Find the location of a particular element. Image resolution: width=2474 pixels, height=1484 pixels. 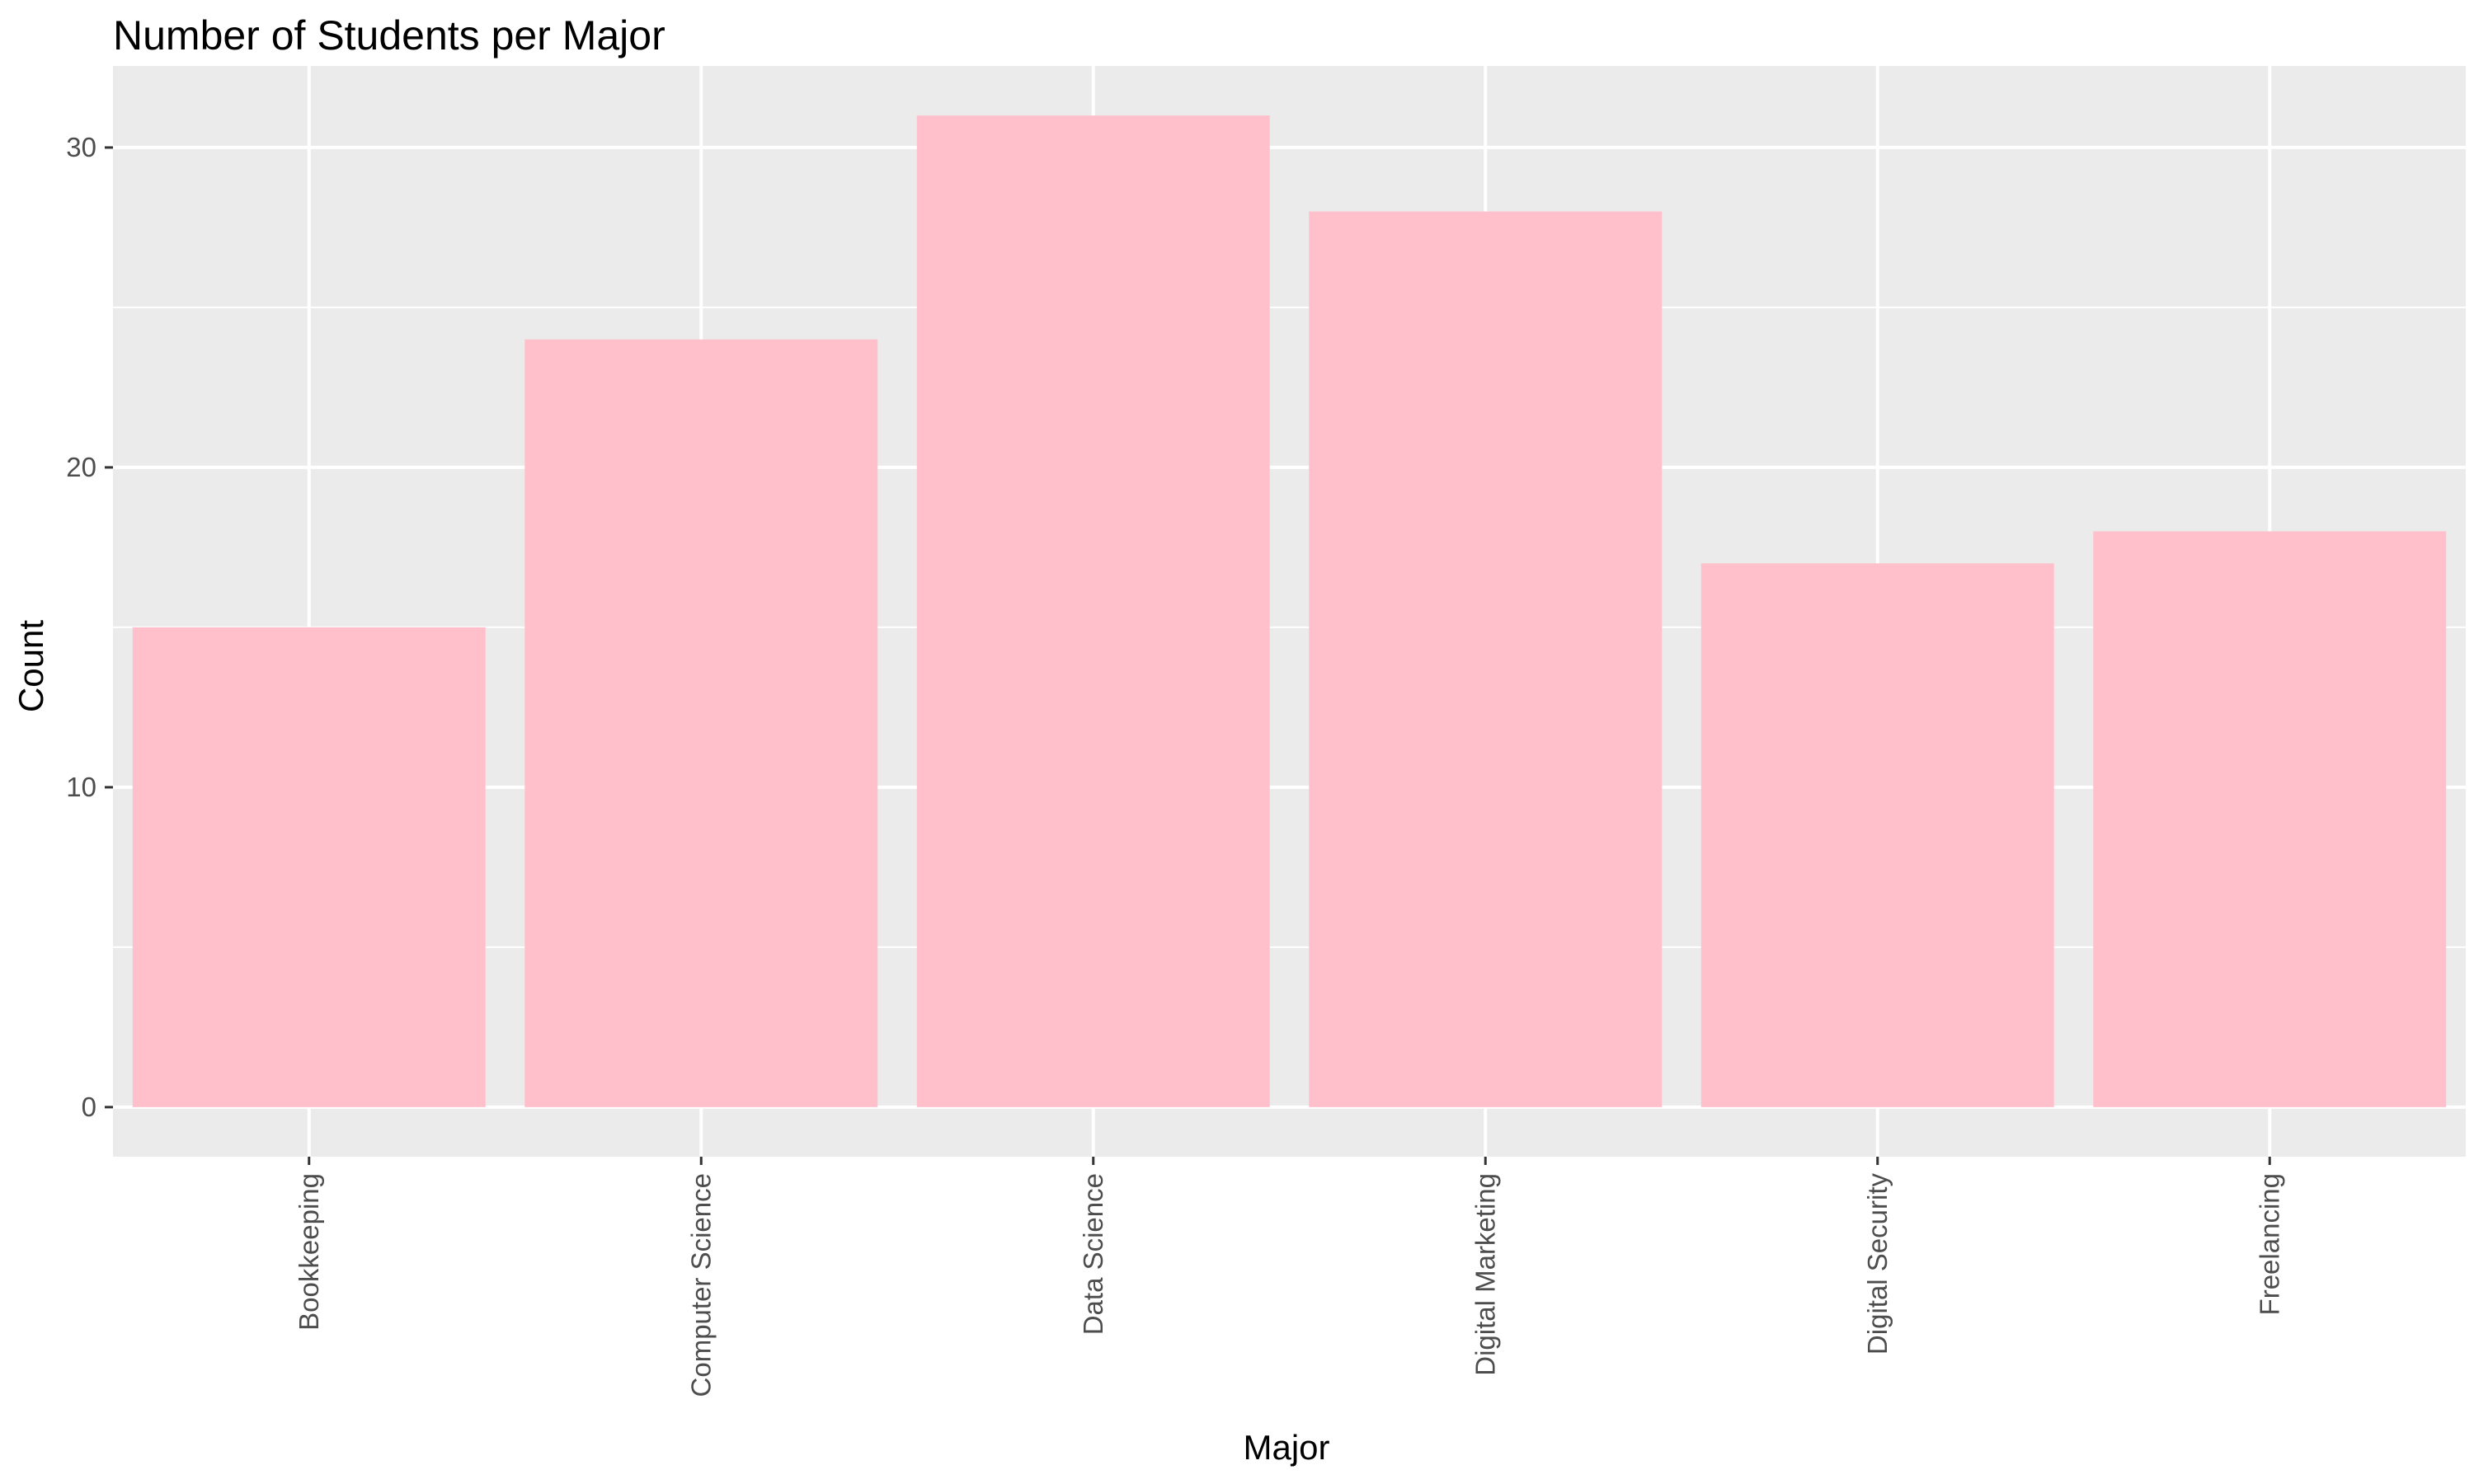

y-tick-label: 20 is located at coordinates (81, 467).